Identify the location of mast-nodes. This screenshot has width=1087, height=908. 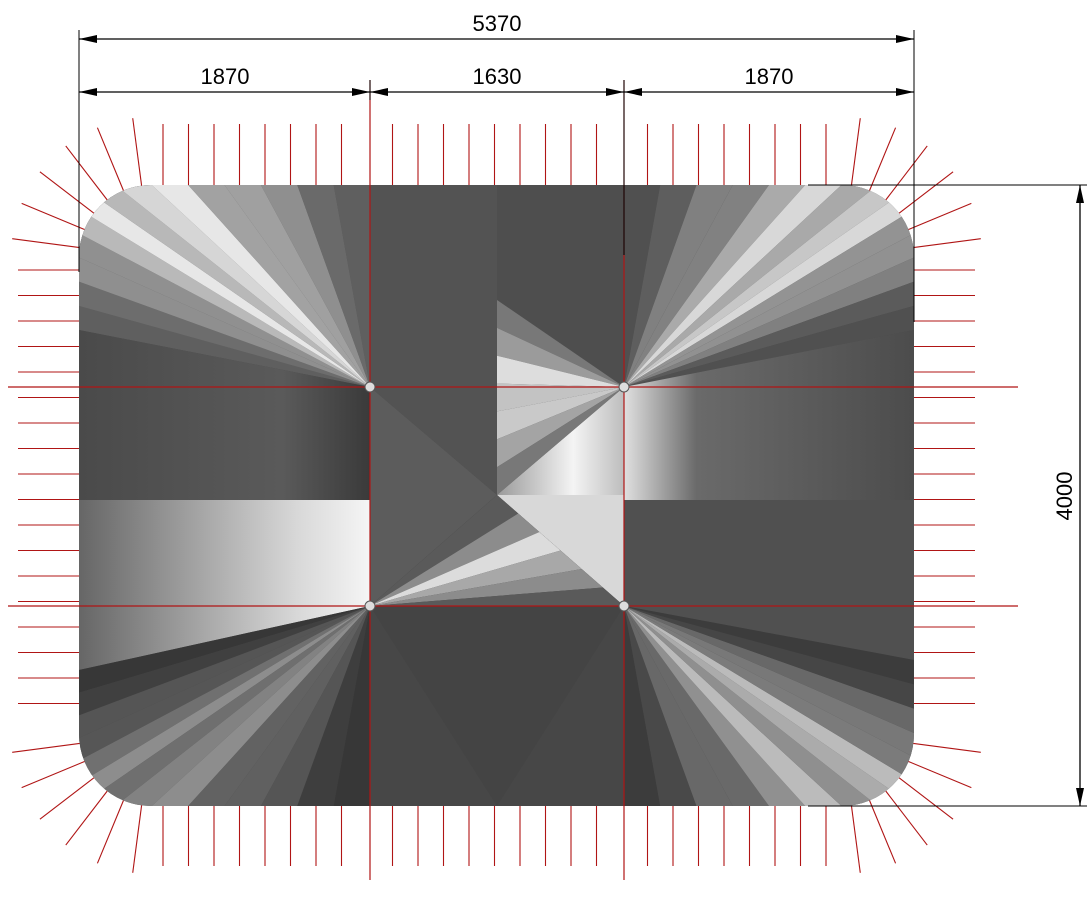
(497, 496).